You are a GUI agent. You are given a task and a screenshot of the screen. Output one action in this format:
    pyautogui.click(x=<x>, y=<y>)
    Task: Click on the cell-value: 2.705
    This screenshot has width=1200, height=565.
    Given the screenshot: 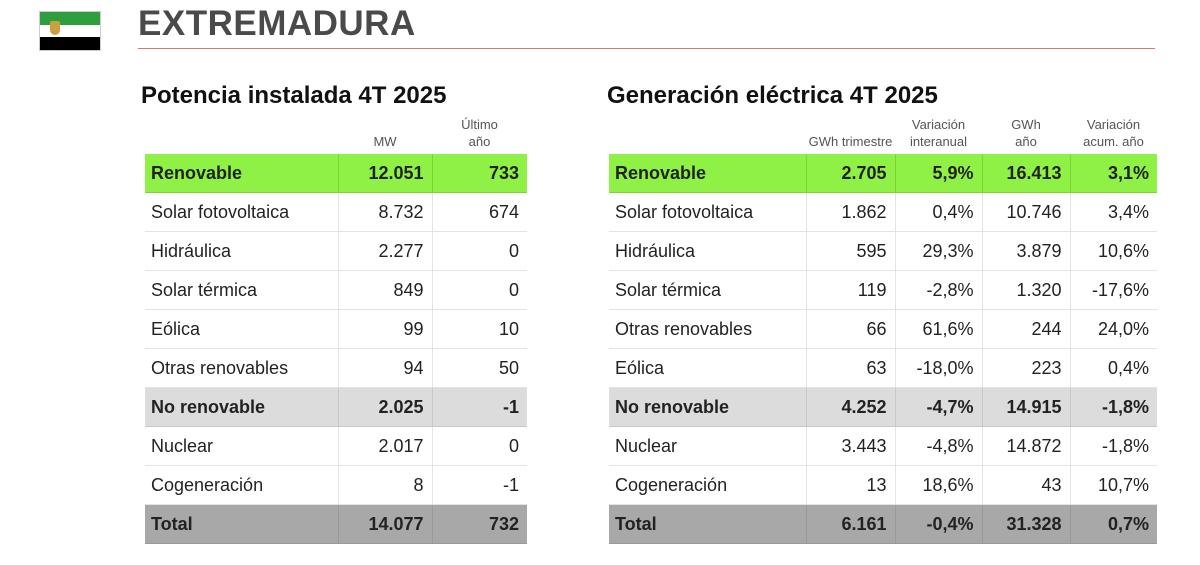 What is the action you would take?
    pyautogui.click(x=851, y=173)
    